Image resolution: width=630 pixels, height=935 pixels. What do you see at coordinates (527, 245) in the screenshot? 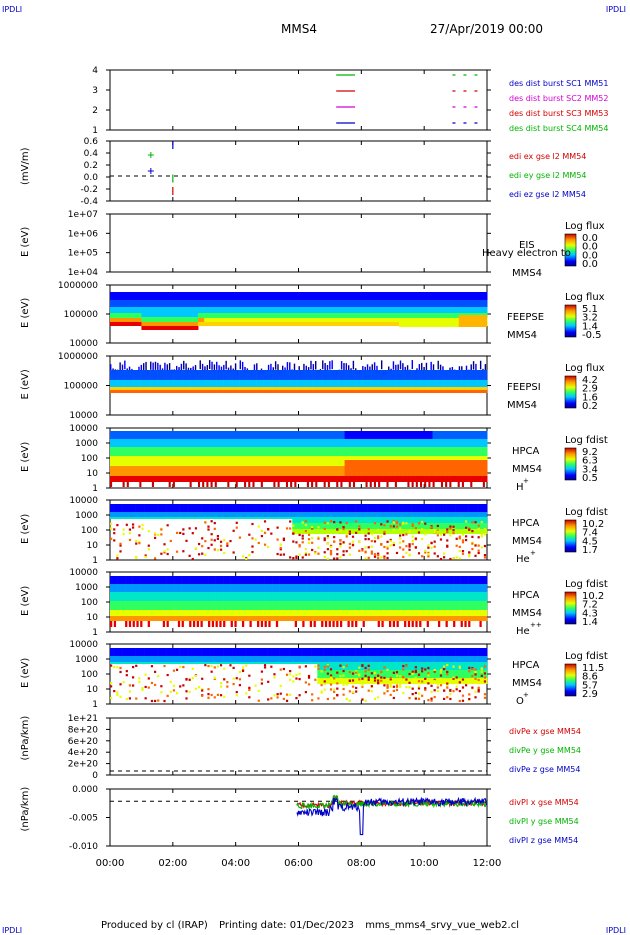
I see `instrument-label: EIS` at bounding box center [527, 245].